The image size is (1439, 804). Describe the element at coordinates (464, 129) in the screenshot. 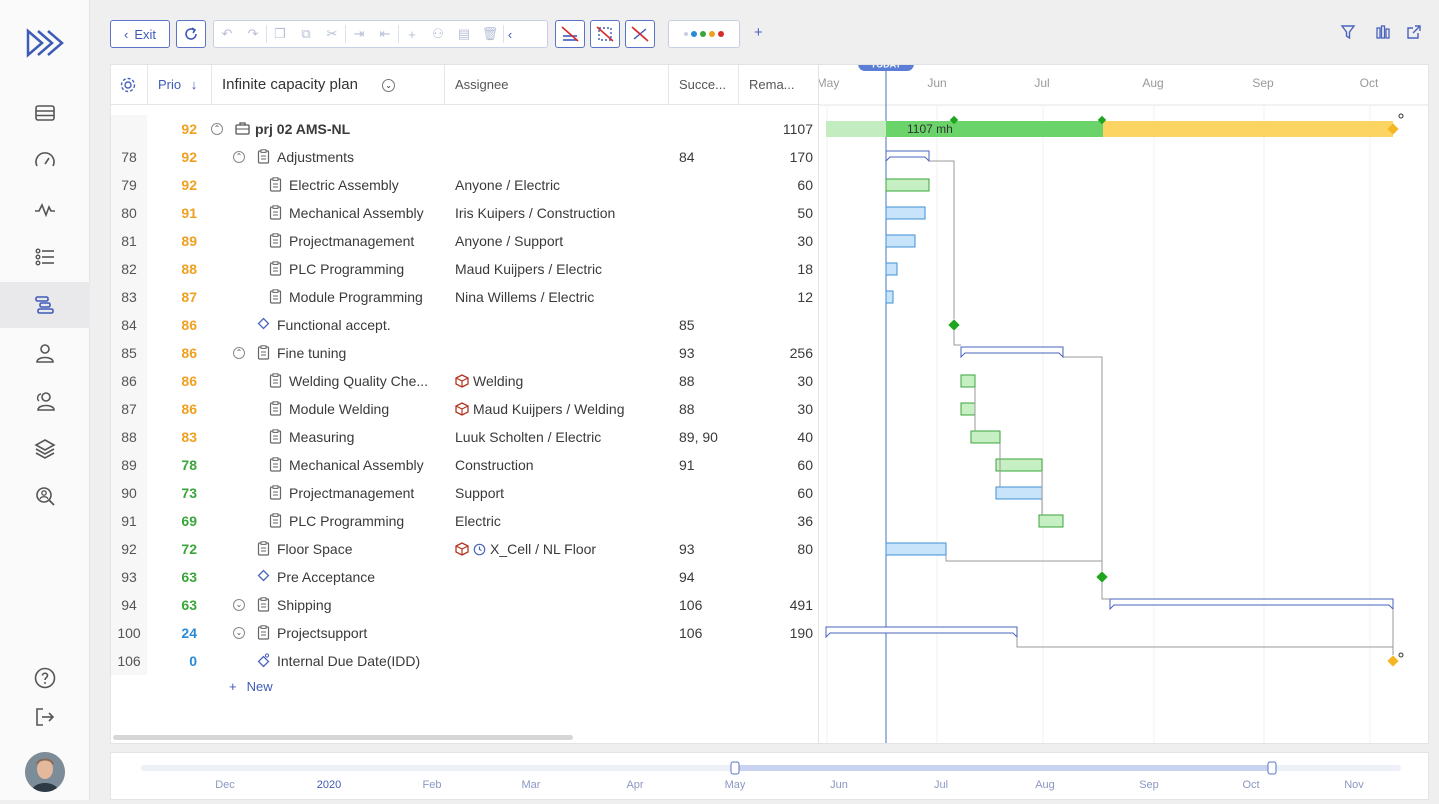

I see `table-row: 92 ⌃ prj 02 AMS-NL 1107` at that location.